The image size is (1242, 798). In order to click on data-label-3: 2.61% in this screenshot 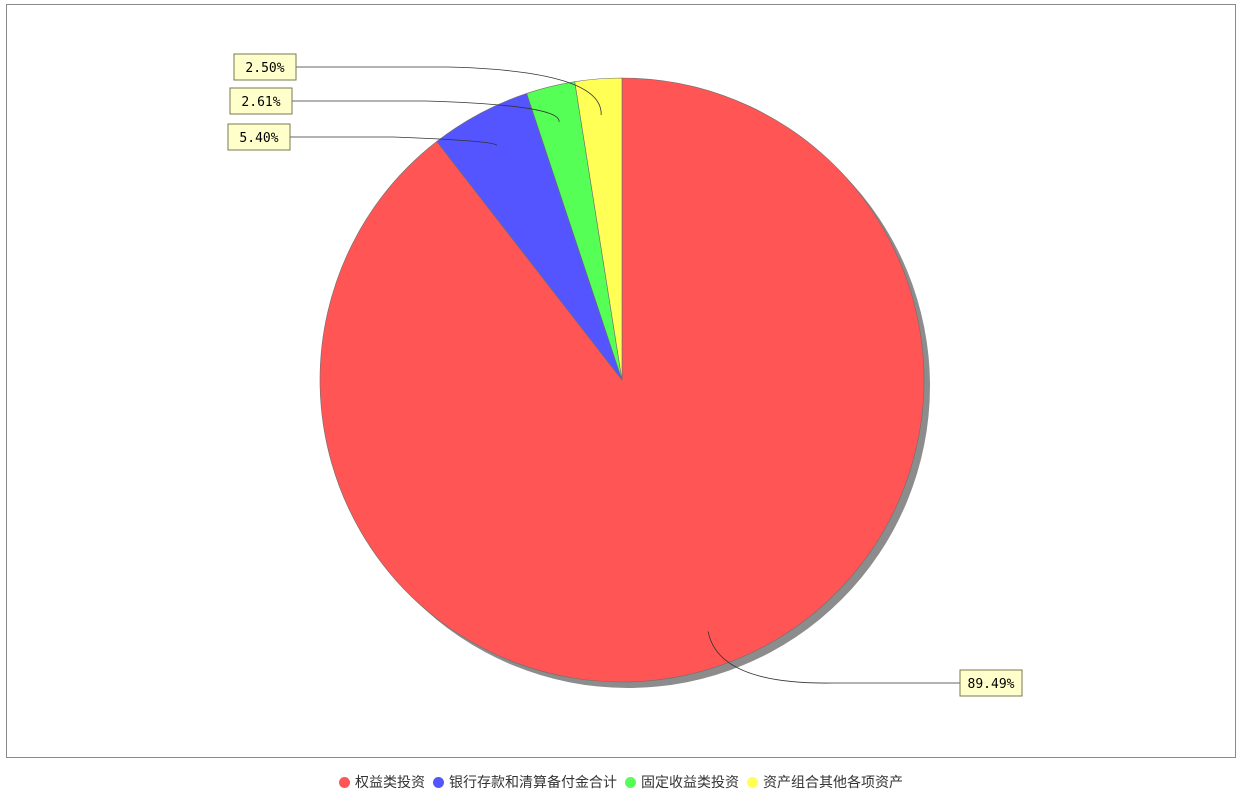, I will do `click(260, 102)`.